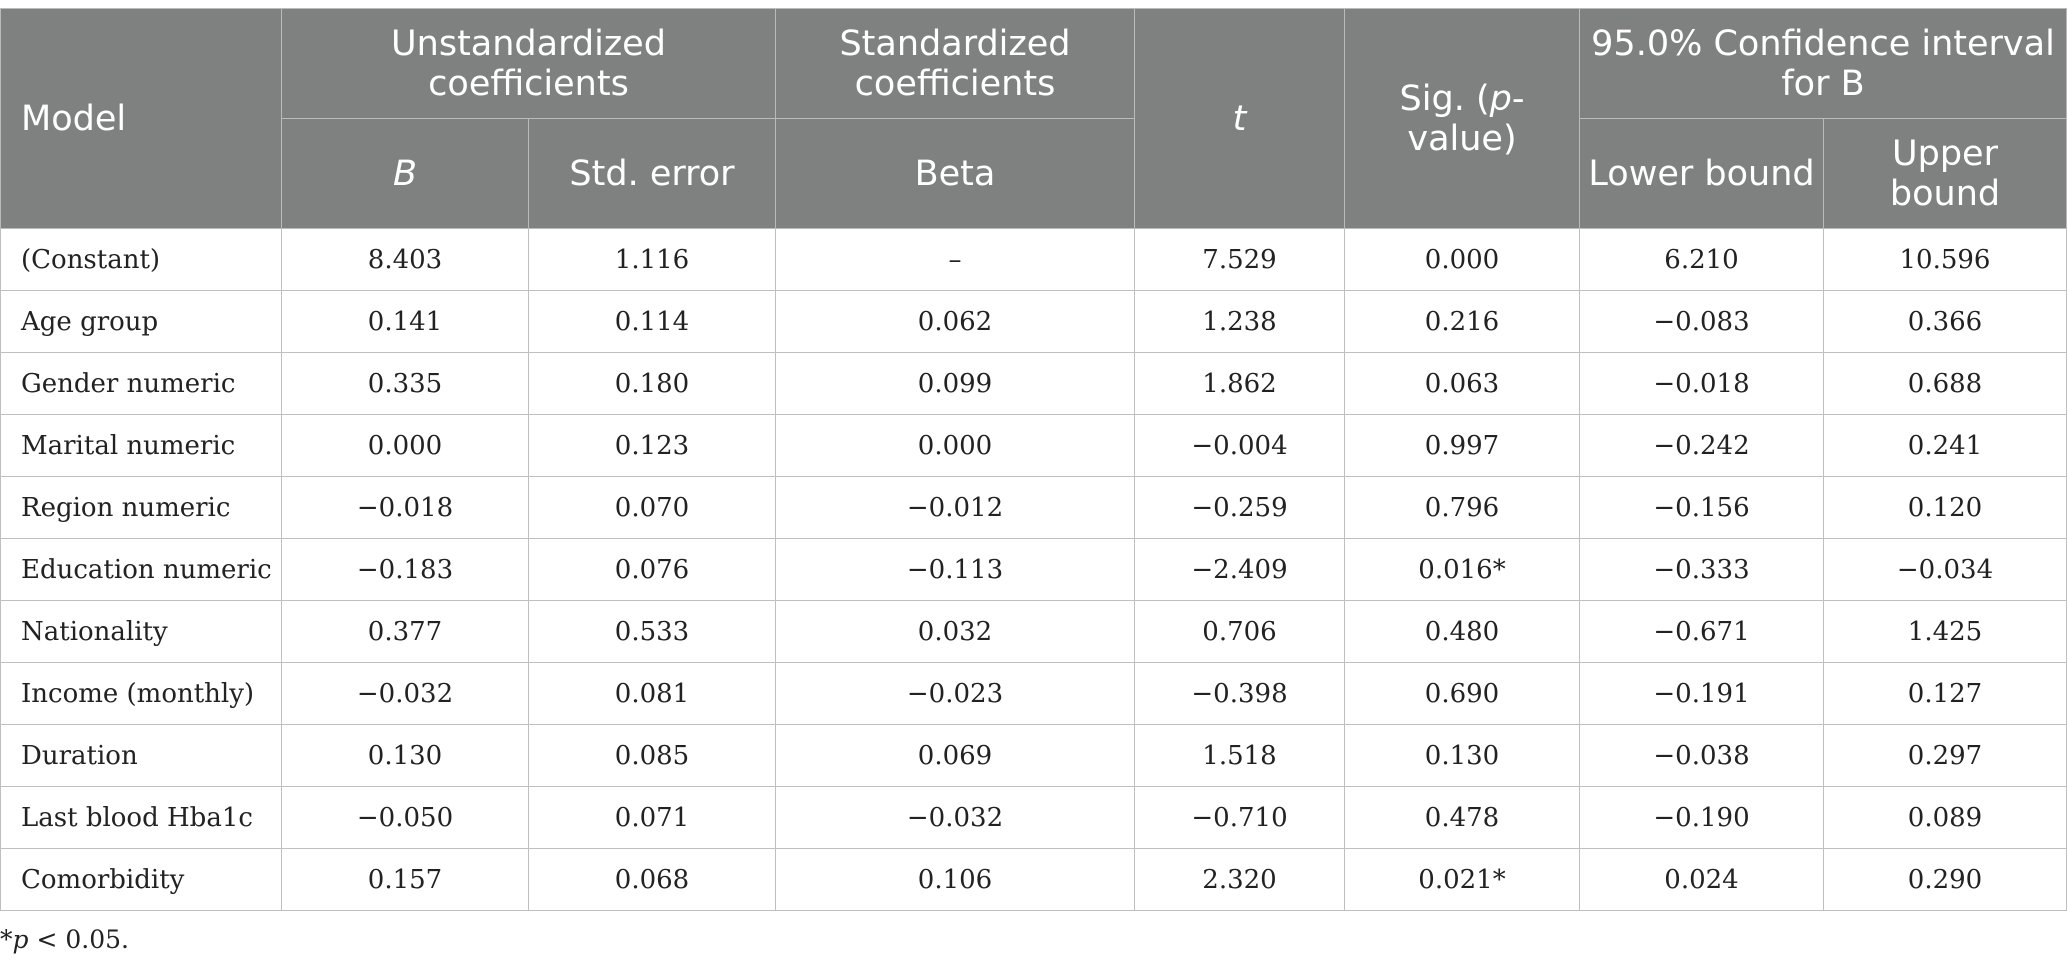 Image resolution: width=2068 pixels, height=969 pixels. What do you see at coordinates (1701, 173) in the screenshot?
I see `header-lower-bound: Lower bound` at bounding box center [1701, 173].